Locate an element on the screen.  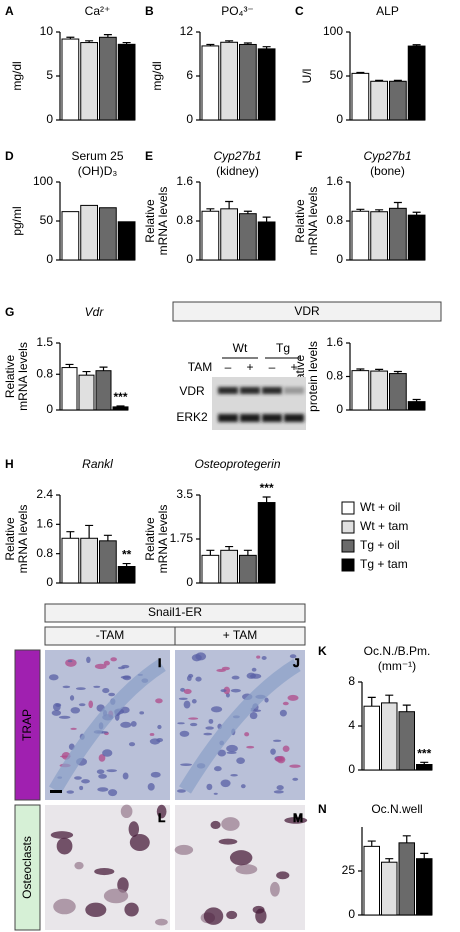
legend-swatch is located at coordinates (348, 565).